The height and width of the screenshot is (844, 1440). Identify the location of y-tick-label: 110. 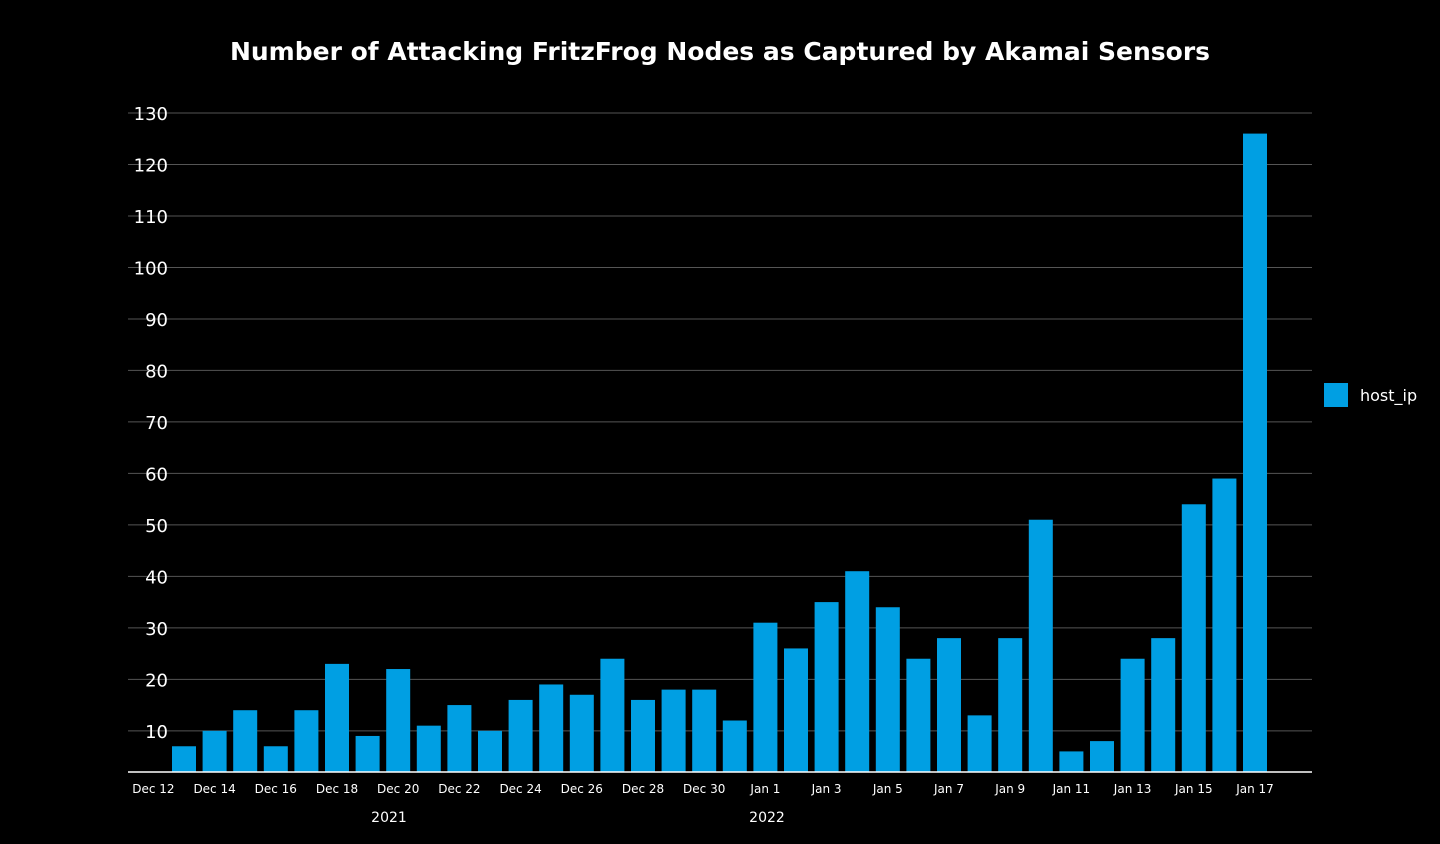
(151, 217).